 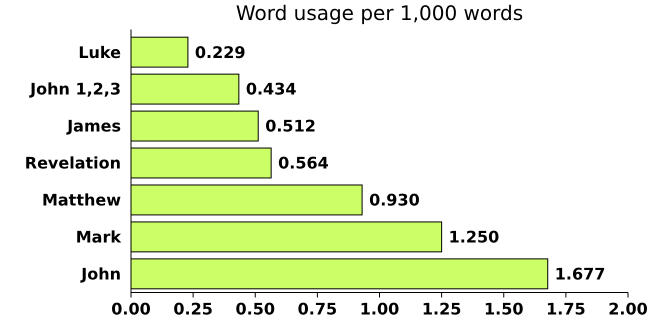 What do you see at coordinates (93, 126) in the screenshot?
I see `y-tick-label: James` at bounding box center [93, 126].